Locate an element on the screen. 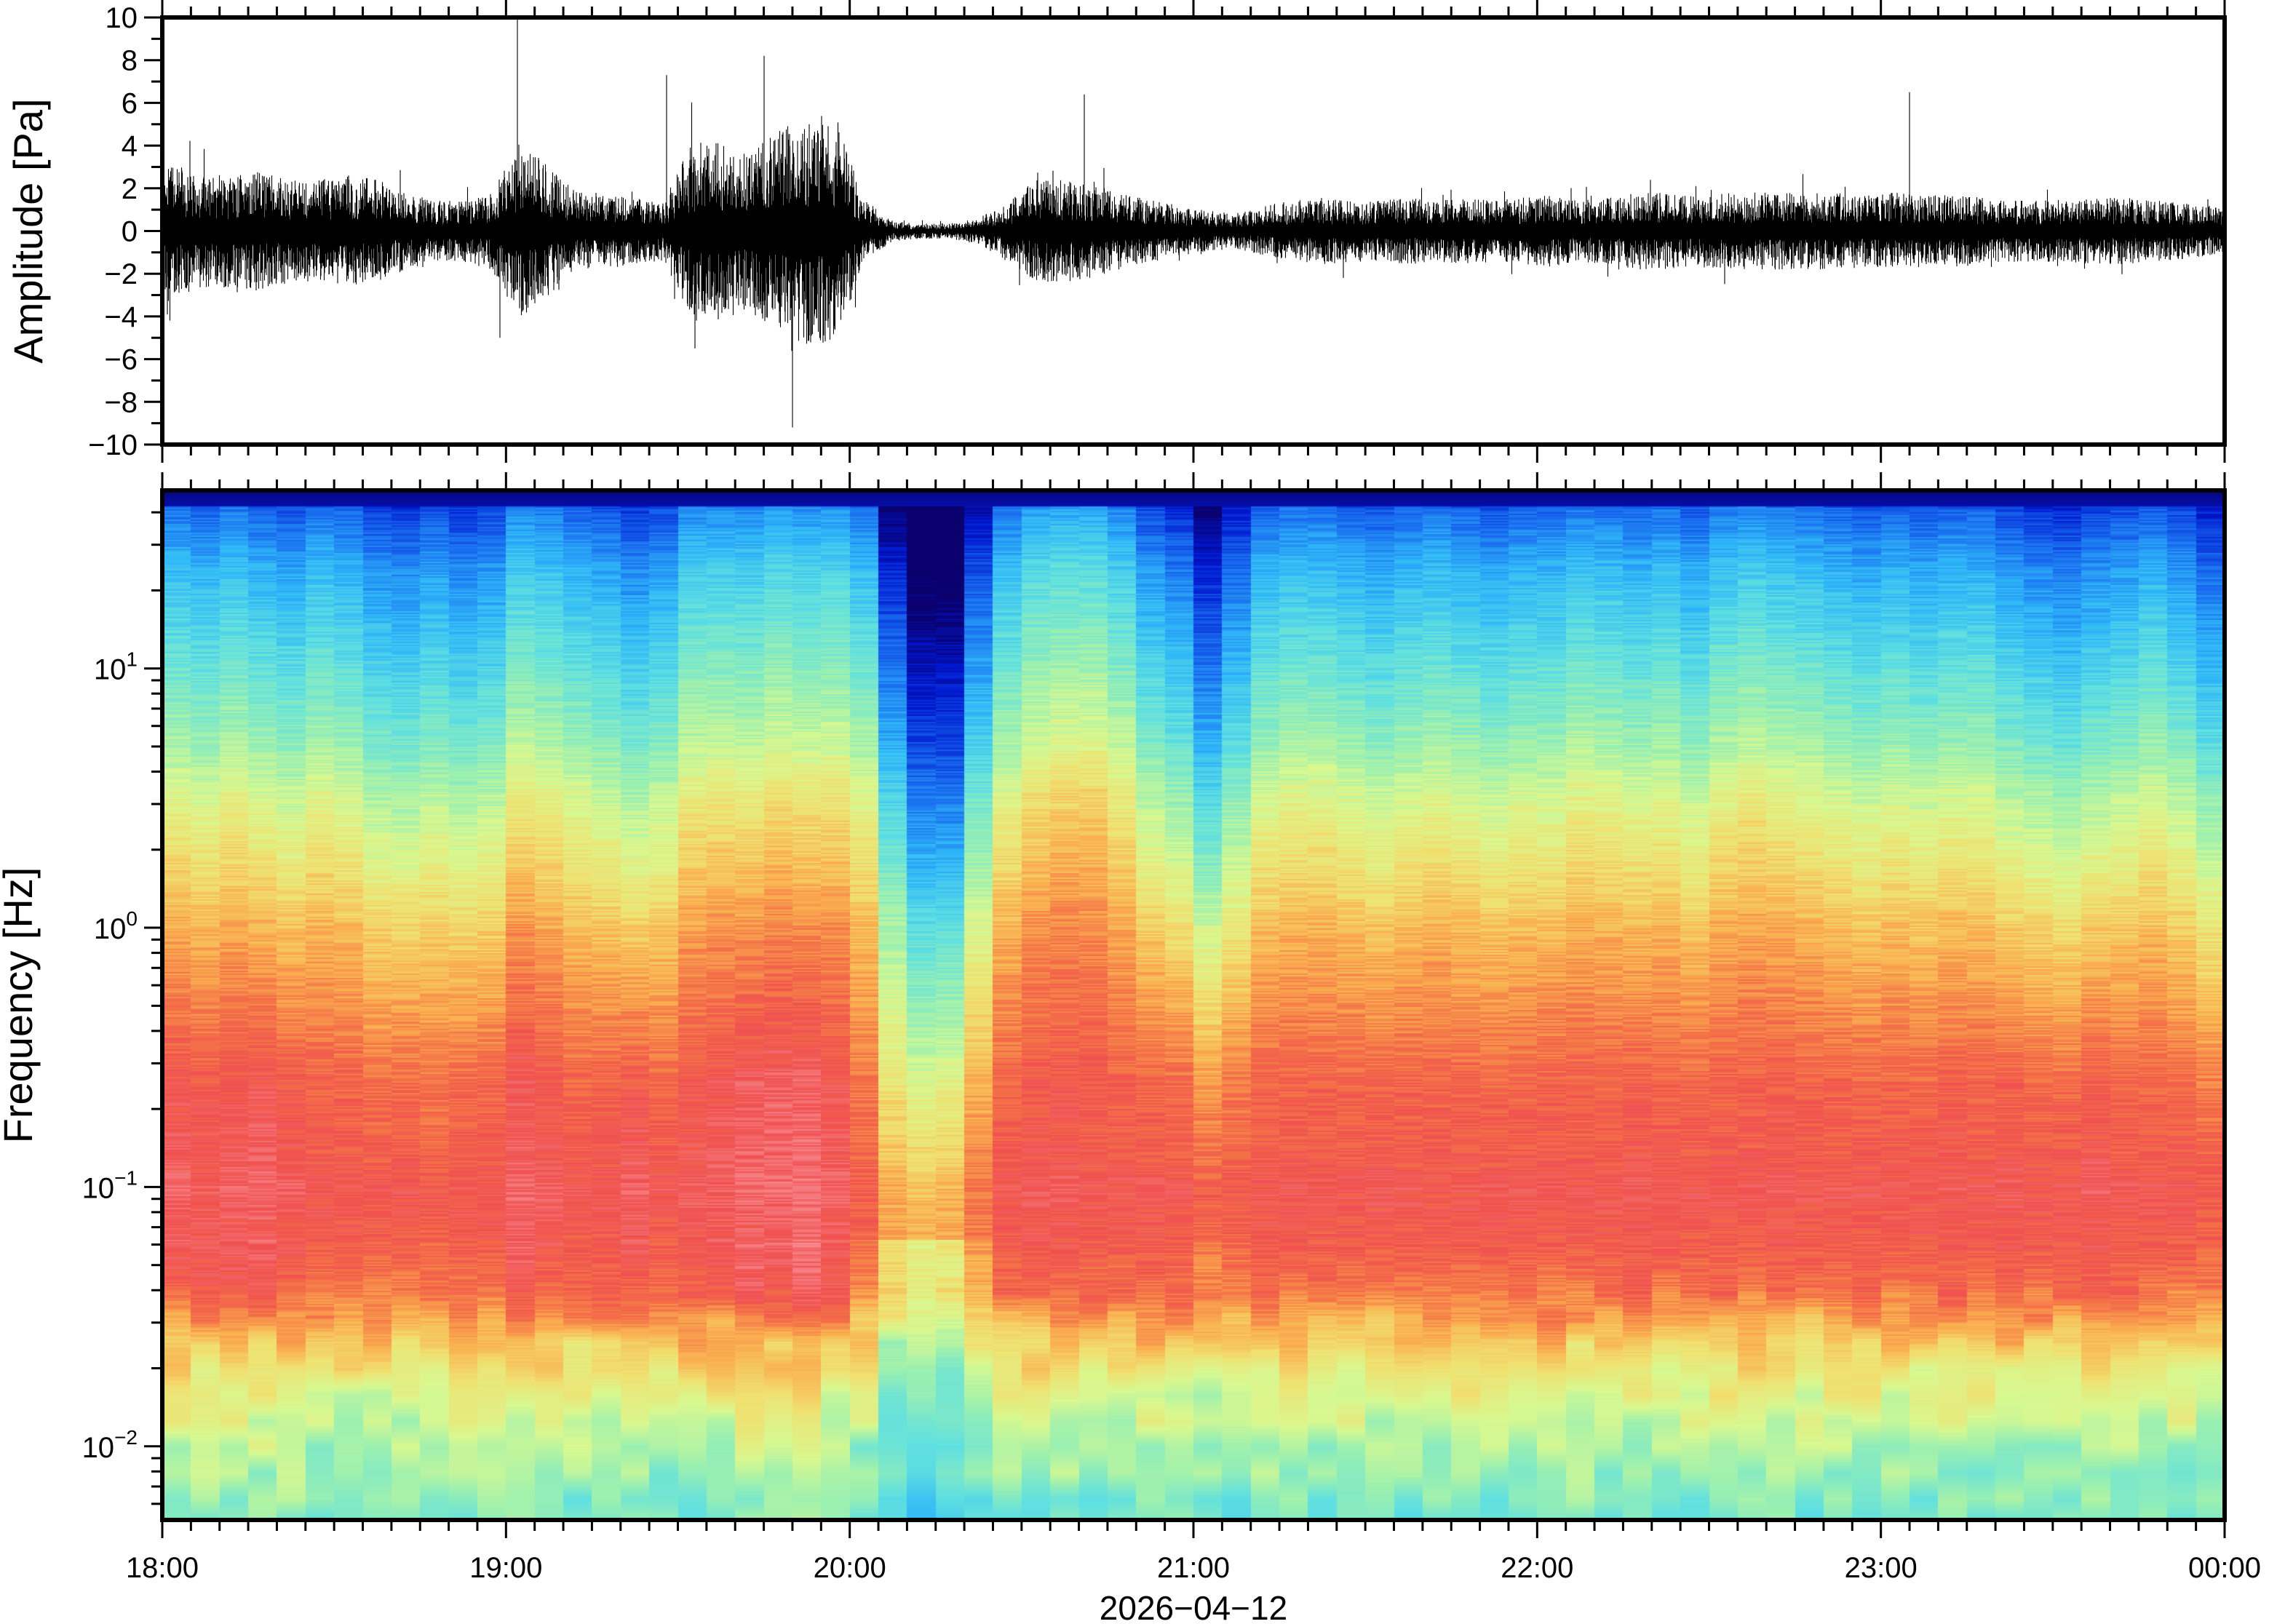  amplitude-tick-label: 10 is located at coordinates (122, 18).